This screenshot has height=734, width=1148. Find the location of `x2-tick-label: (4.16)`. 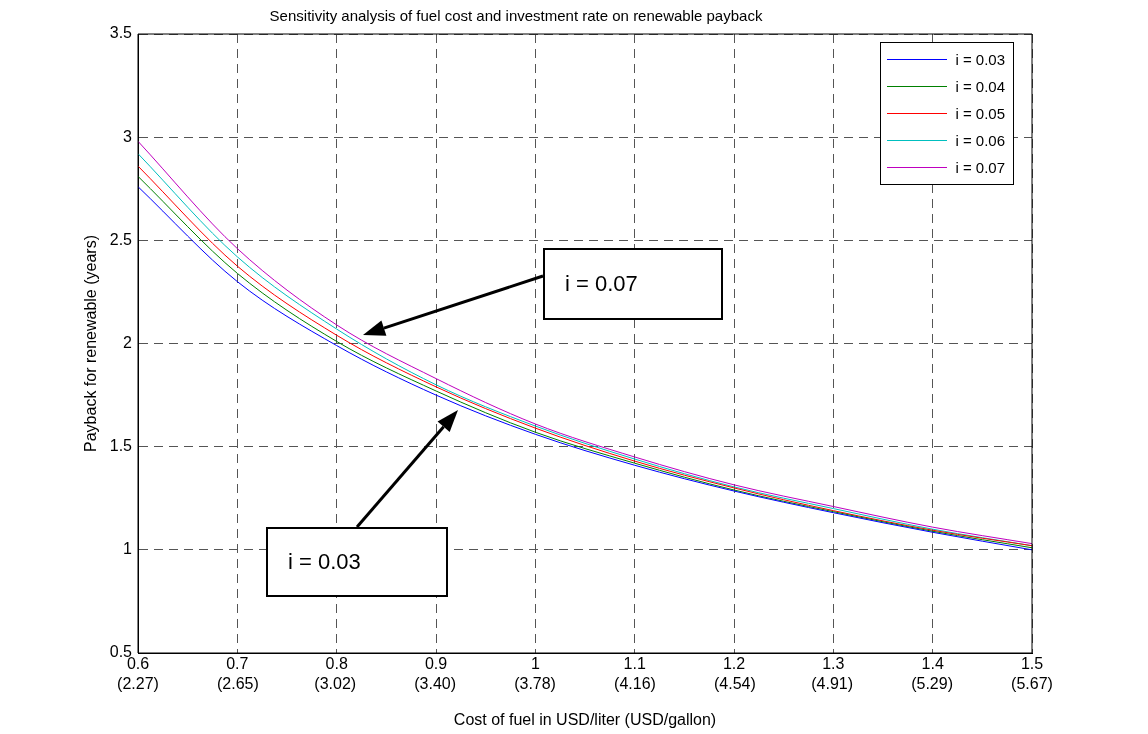

x2-tick-label: (4.16) is located at coordinates (635, 684).